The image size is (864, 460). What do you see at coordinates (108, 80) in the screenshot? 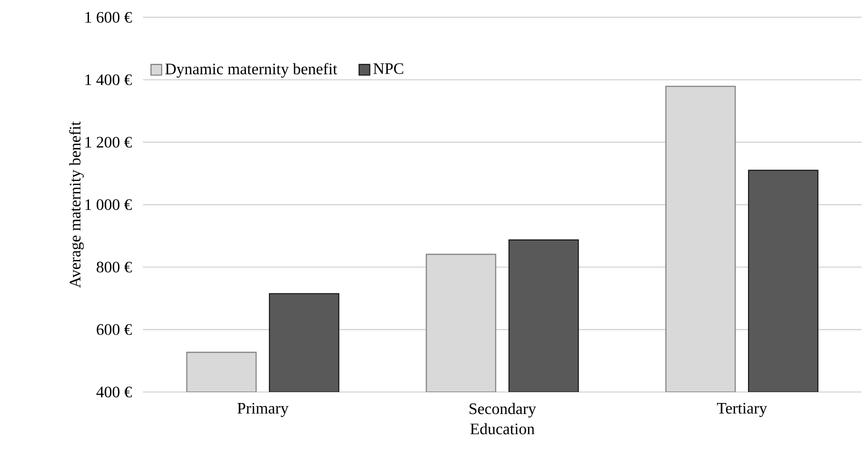
I see `y-tick-label: 1 400 €` at bounding box center [108, 80].